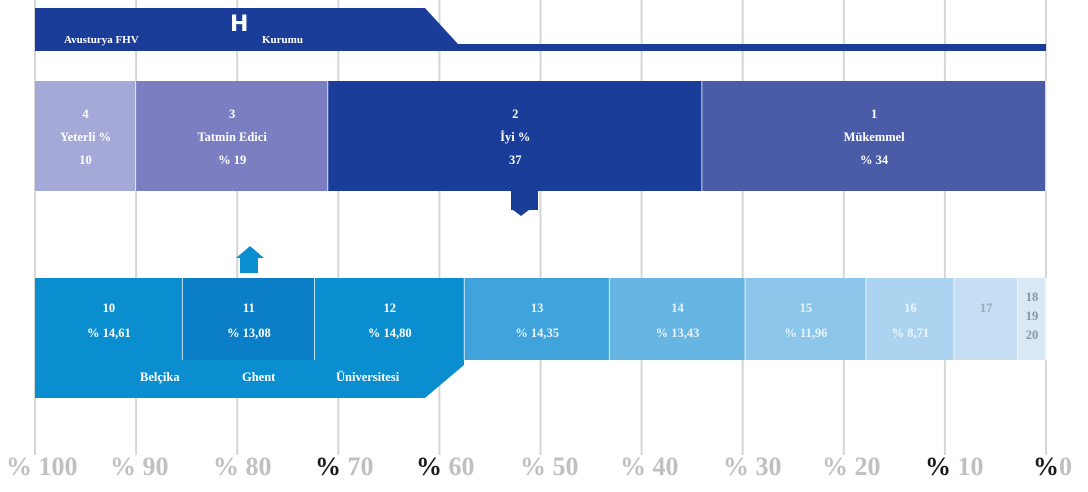 This screenshot has height=492, width=1088. I want to click on segment-label: 4 Yeterli % 10, so click(85, 137).